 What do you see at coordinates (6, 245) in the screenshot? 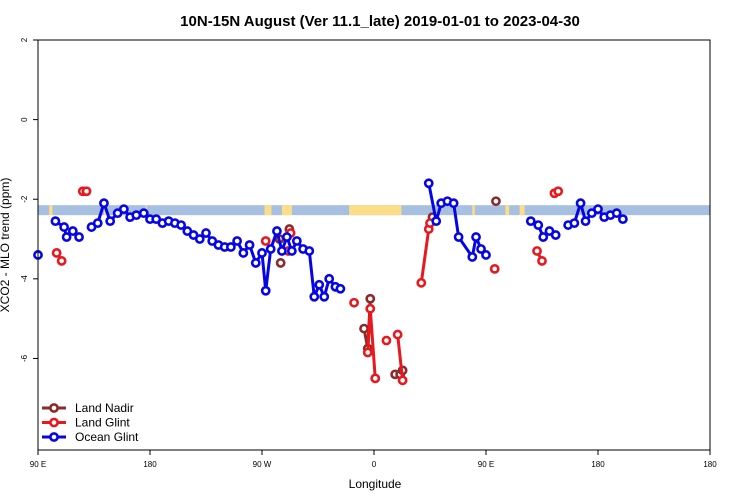
I see `y-axis-label: XCO2 - MLO trend (ppm)` at bounding box center [6, 245].